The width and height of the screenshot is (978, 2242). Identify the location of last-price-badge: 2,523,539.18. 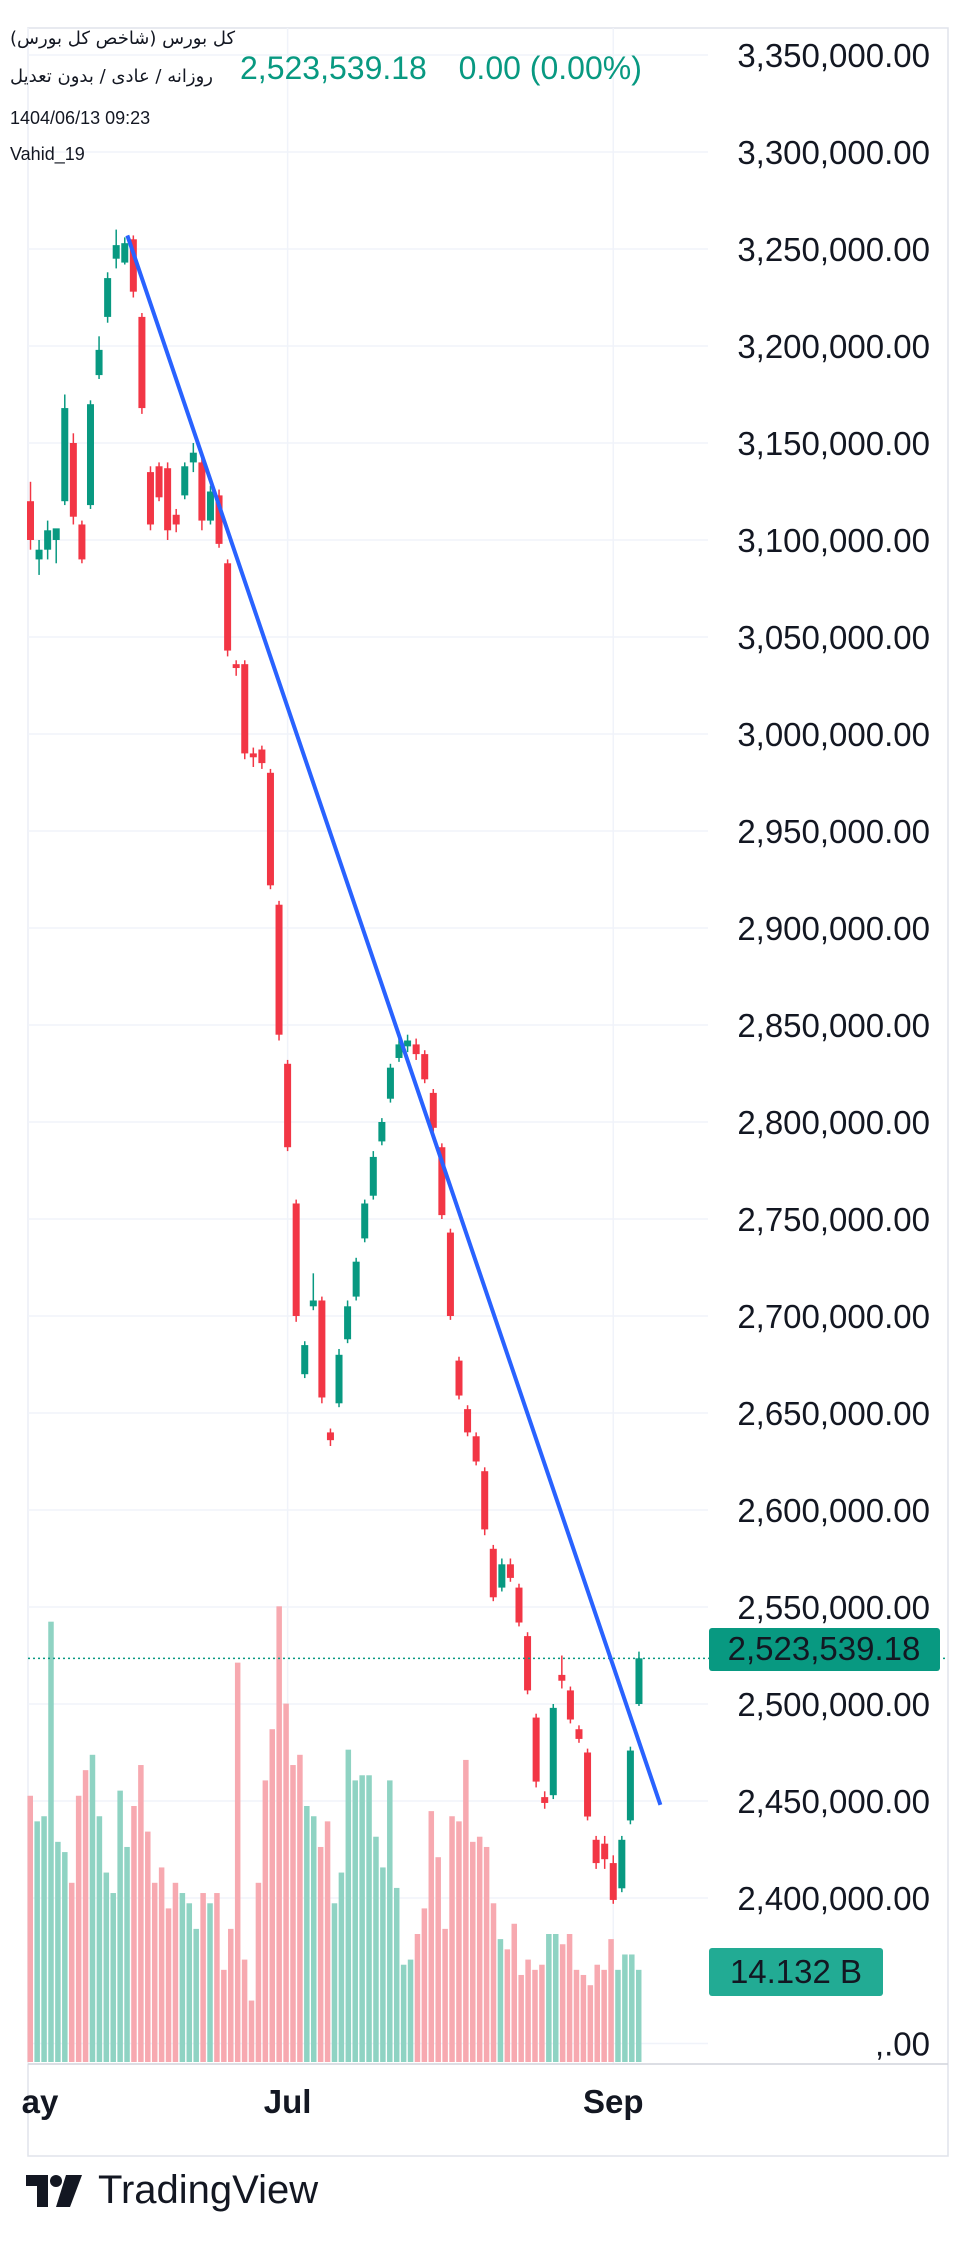
(824, 1649).